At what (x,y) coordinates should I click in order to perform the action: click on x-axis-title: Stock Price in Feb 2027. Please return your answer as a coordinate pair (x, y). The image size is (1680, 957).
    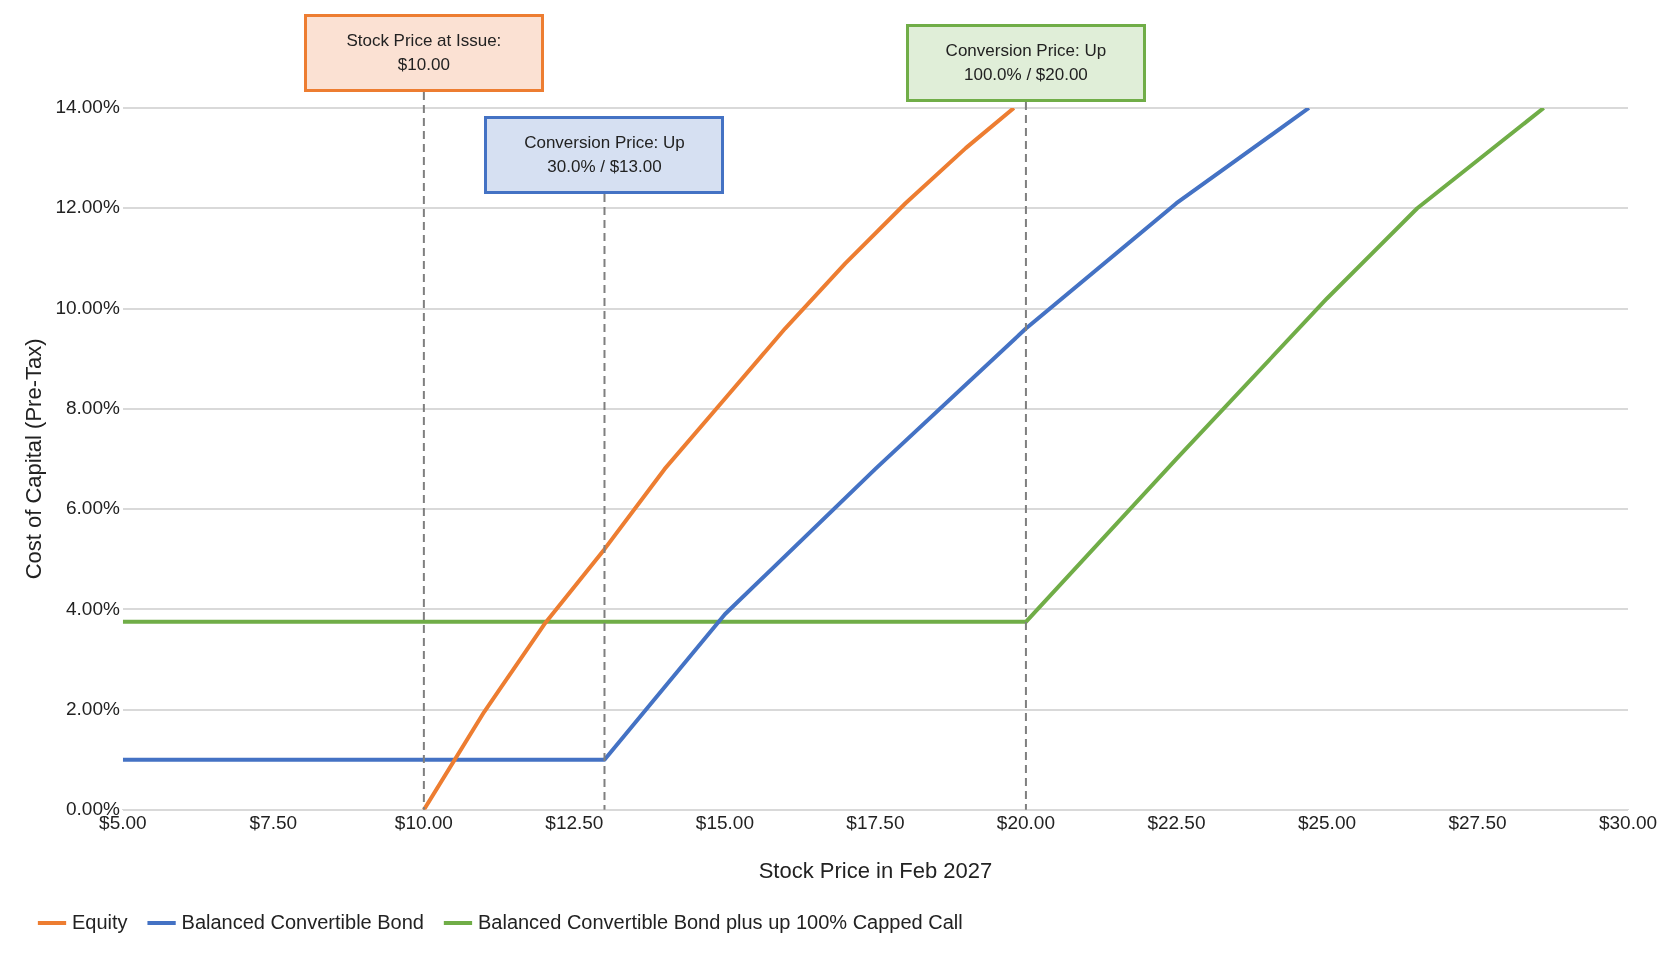
    Looking at the image, I should click on (875, 870).